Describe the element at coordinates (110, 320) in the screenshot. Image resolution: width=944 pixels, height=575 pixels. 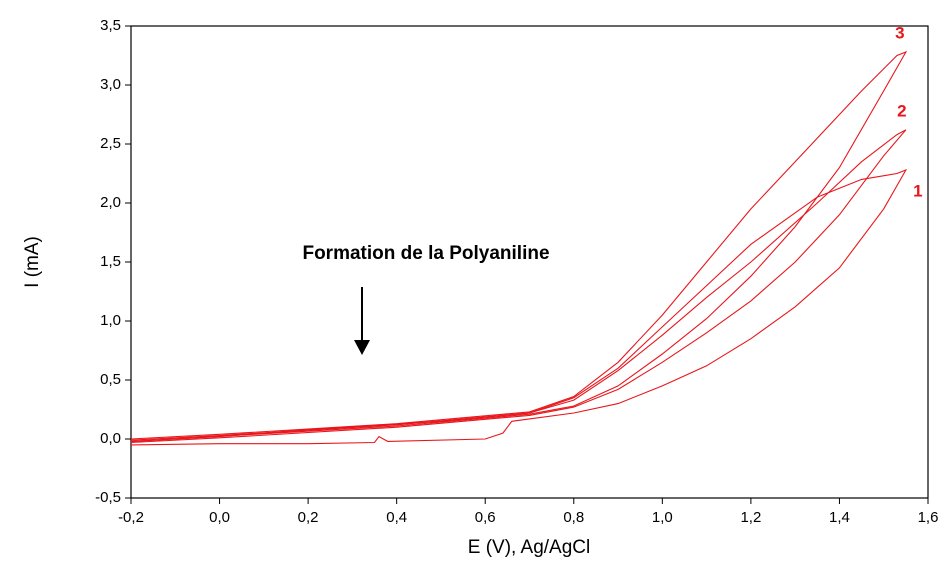
I see `y-tick-label: 1,0` at that location.